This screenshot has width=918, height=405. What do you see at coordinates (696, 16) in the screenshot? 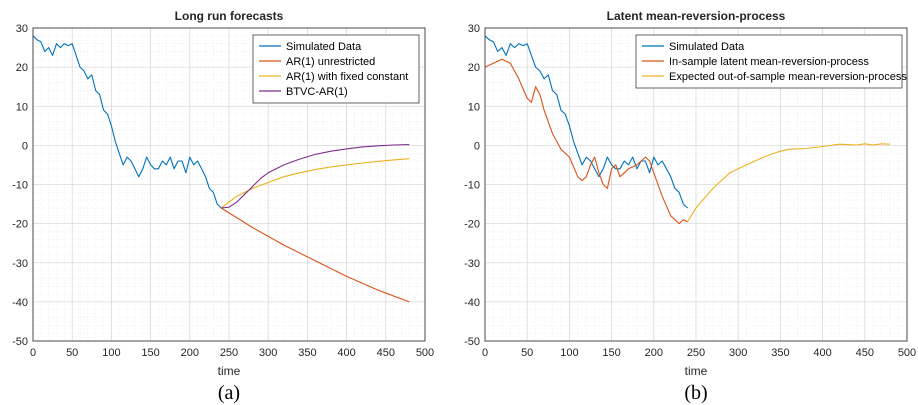
I see `chart-title: Latent mean-reversion-process` at bounding box center [696, 16].